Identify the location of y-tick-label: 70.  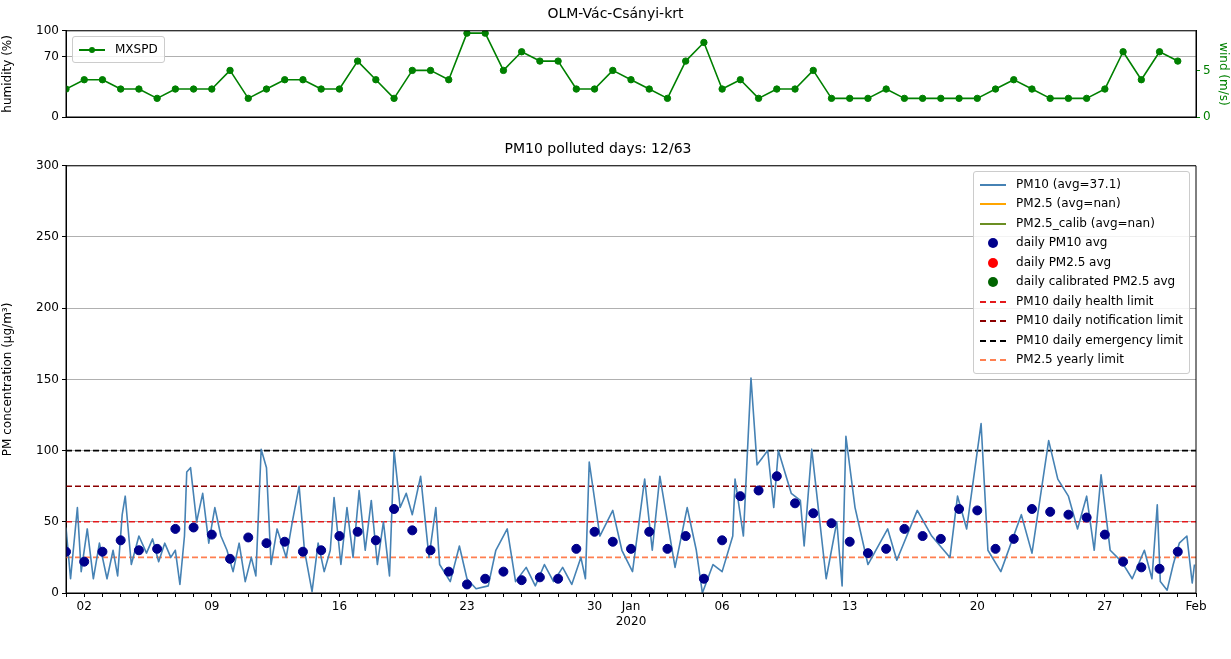
(51, 55).